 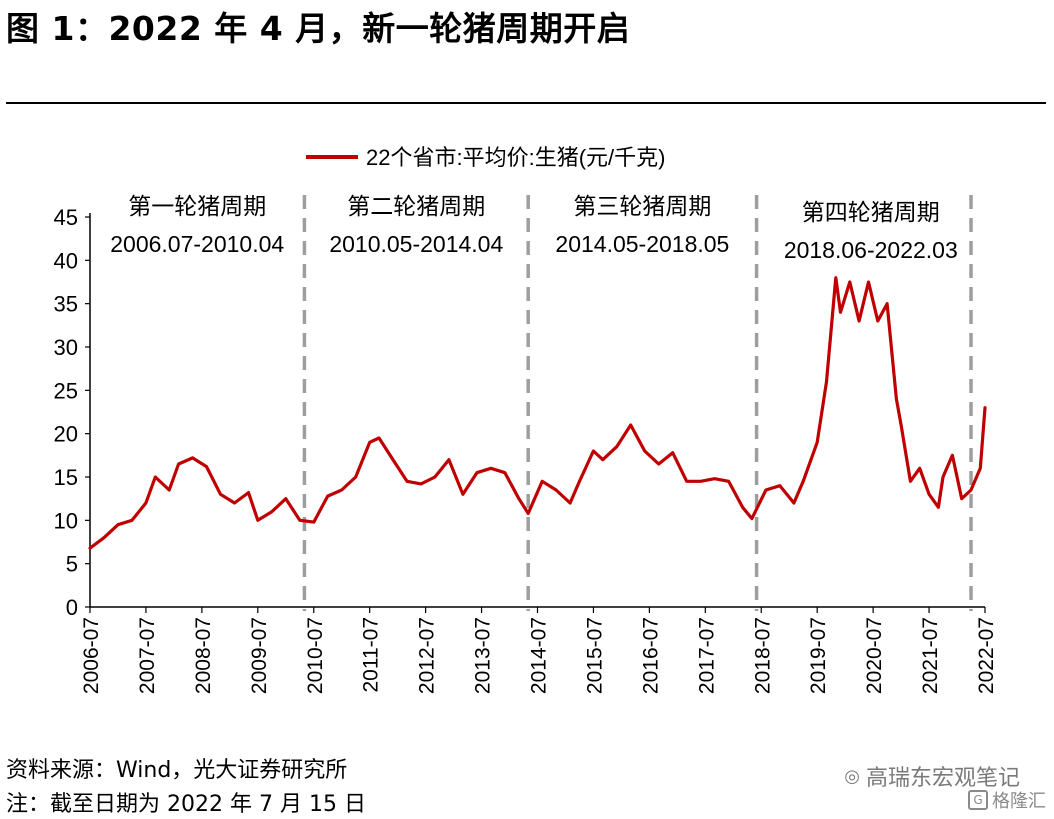 What do you see at coordinates (986, 655) in the screenshot?
I see `x-tick-label: 2022-07` at bounding box center [986, 655].